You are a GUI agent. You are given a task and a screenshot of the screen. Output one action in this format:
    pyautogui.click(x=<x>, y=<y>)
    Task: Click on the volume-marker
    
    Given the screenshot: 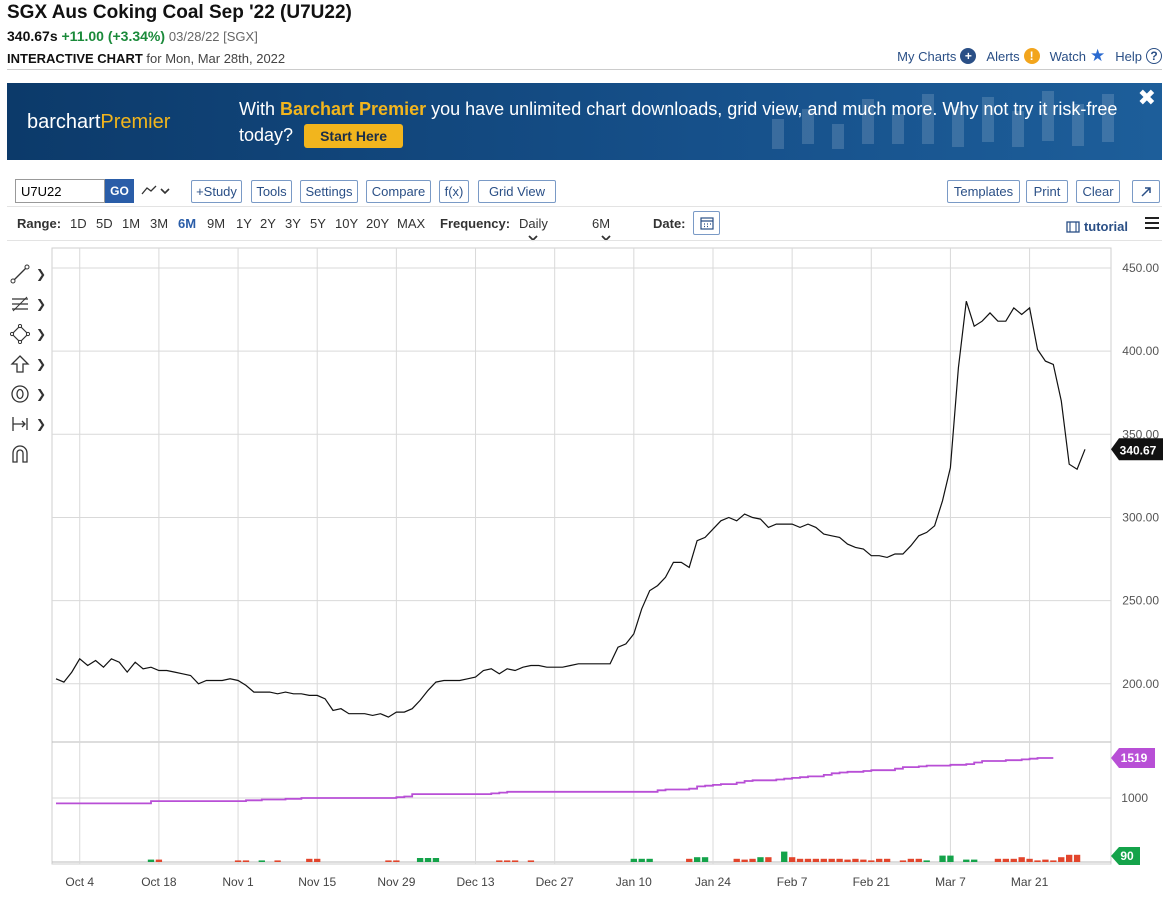 What is the action you would take?
    pyautogui.click(x=1125, y=856)
    